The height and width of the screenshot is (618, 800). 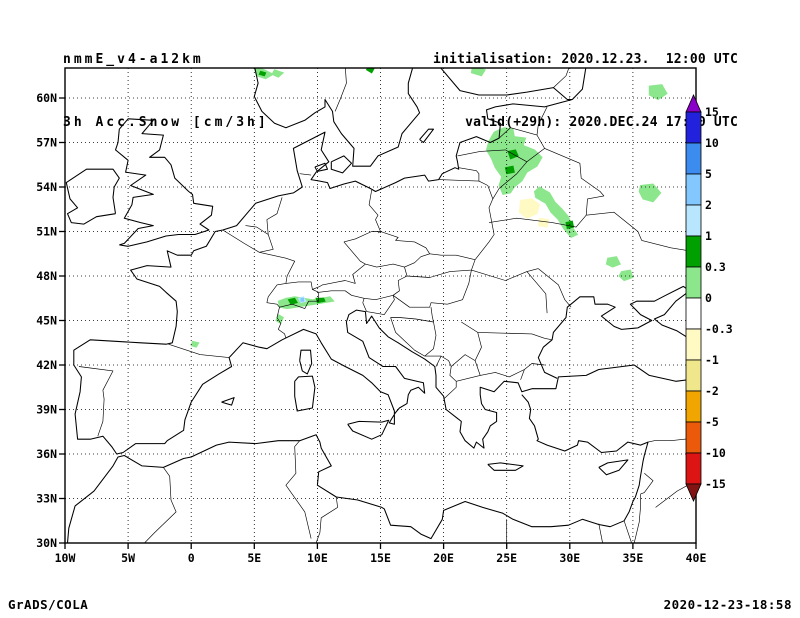 What do you see at coordinates (708, 236) in the screenshot?
I see `colorbar-level-label: 1` at bounding box center [708, 236].